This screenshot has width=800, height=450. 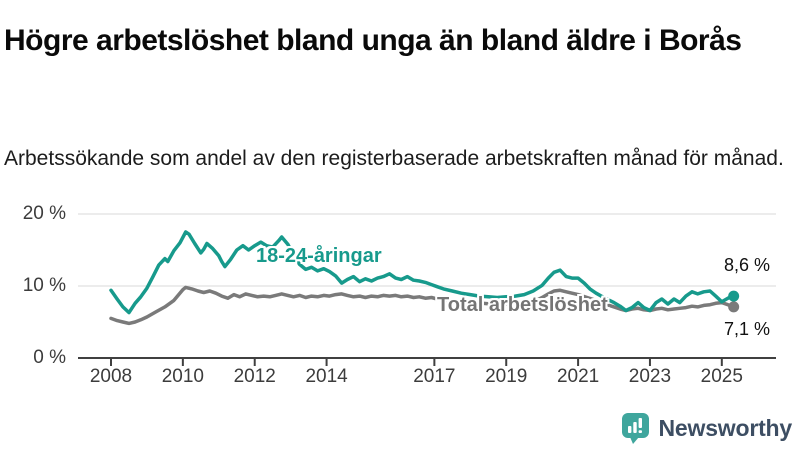 What do you see at coordinates (721, 376) in the screenshot?
I see `x-axis-tick-label: 2025` at bounding box center [721, 376].